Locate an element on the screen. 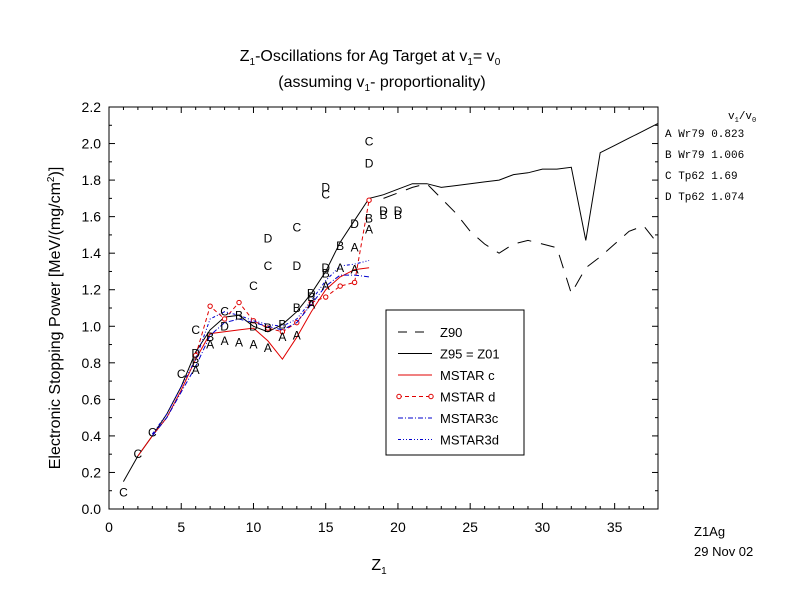 This screenshot has height=600, width=800. side-table-row: C Tp62 1.69 is located at coordinates (701, 177).